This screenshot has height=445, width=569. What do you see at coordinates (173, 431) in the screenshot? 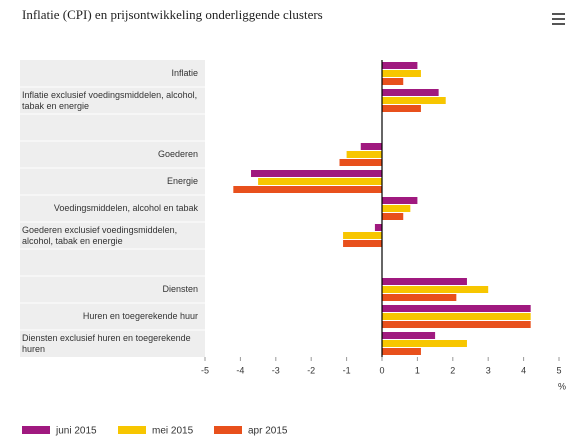
I see `legend-label: mei 2015` at bounding box center [173, 431].